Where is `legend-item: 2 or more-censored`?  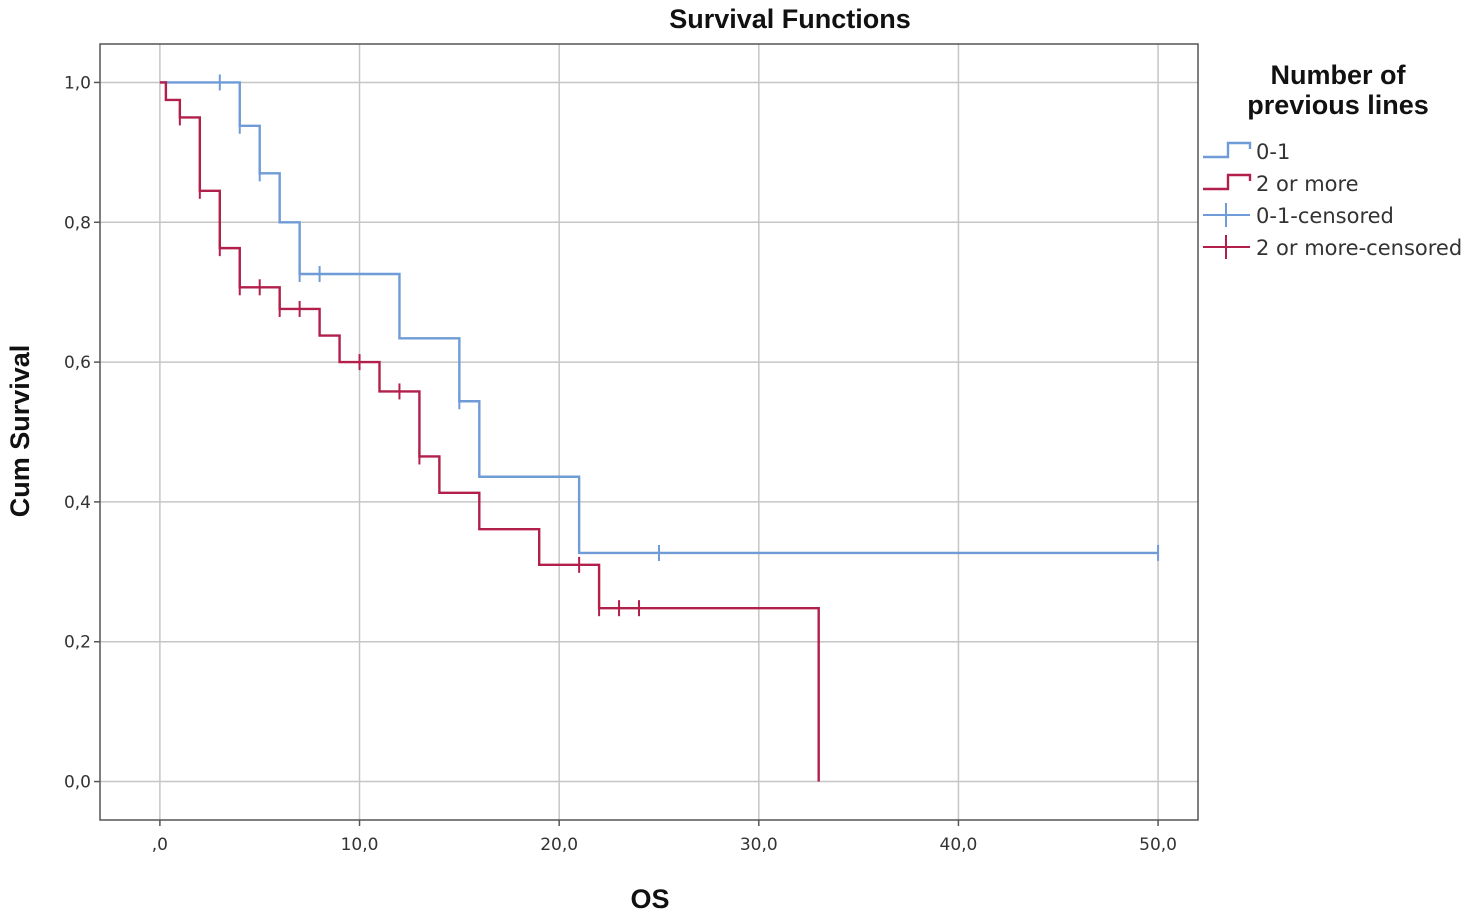 legend-item: 2 or more-censored is located at coordinates (1332, 247).